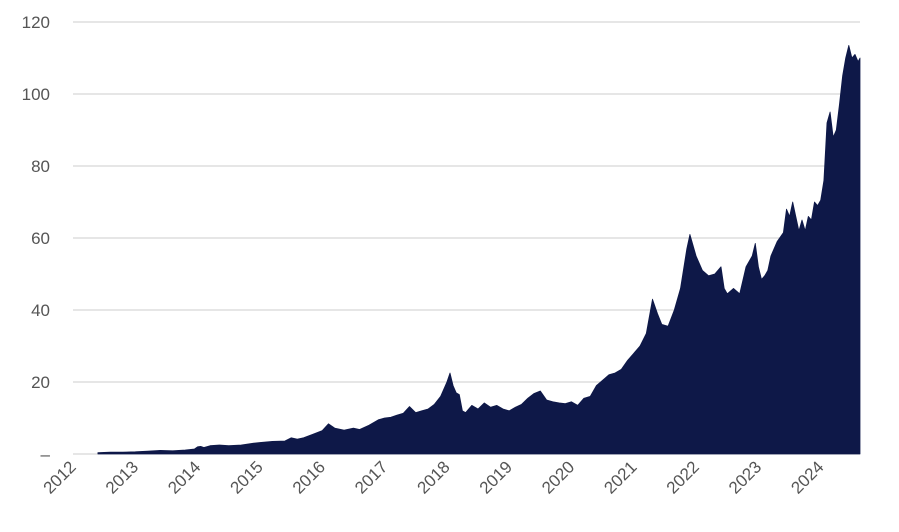  I want to click on y-tick-label: 40, so click(40, 310).